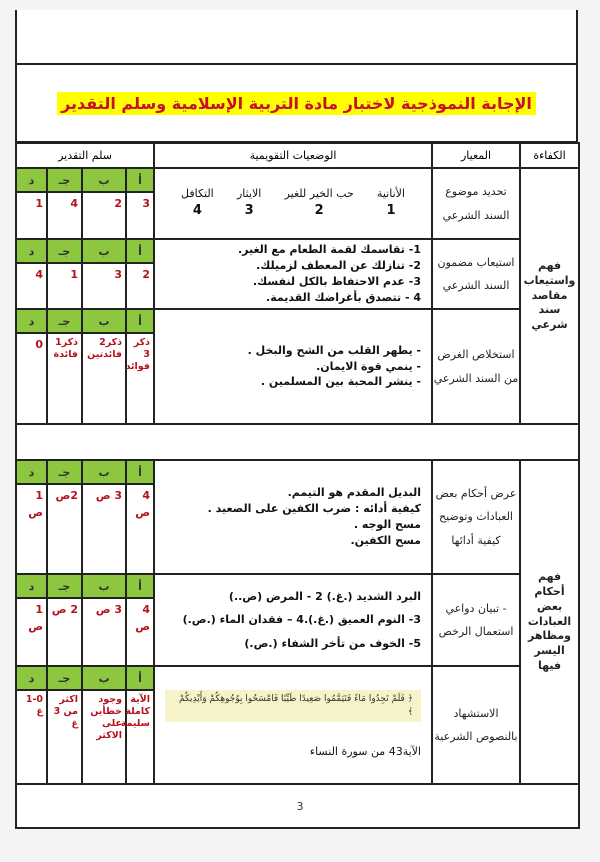  Describe the element at coordinates (138, 737) in the screenshot. I see `grade-value-a: الآية كاملة سليمة` at that location.